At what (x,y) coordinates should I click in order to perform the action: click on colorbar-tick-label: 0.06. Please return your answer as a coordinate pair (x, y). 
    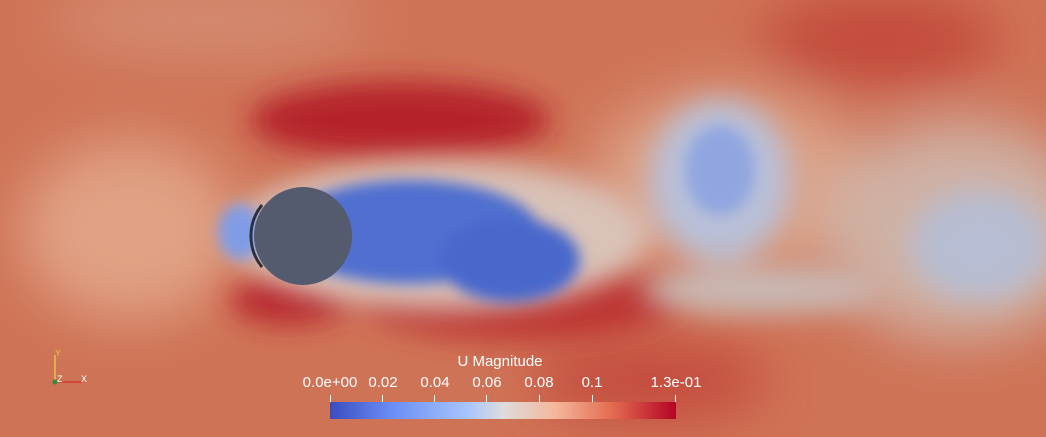
    Looking at the image, I should click on (487, 382).